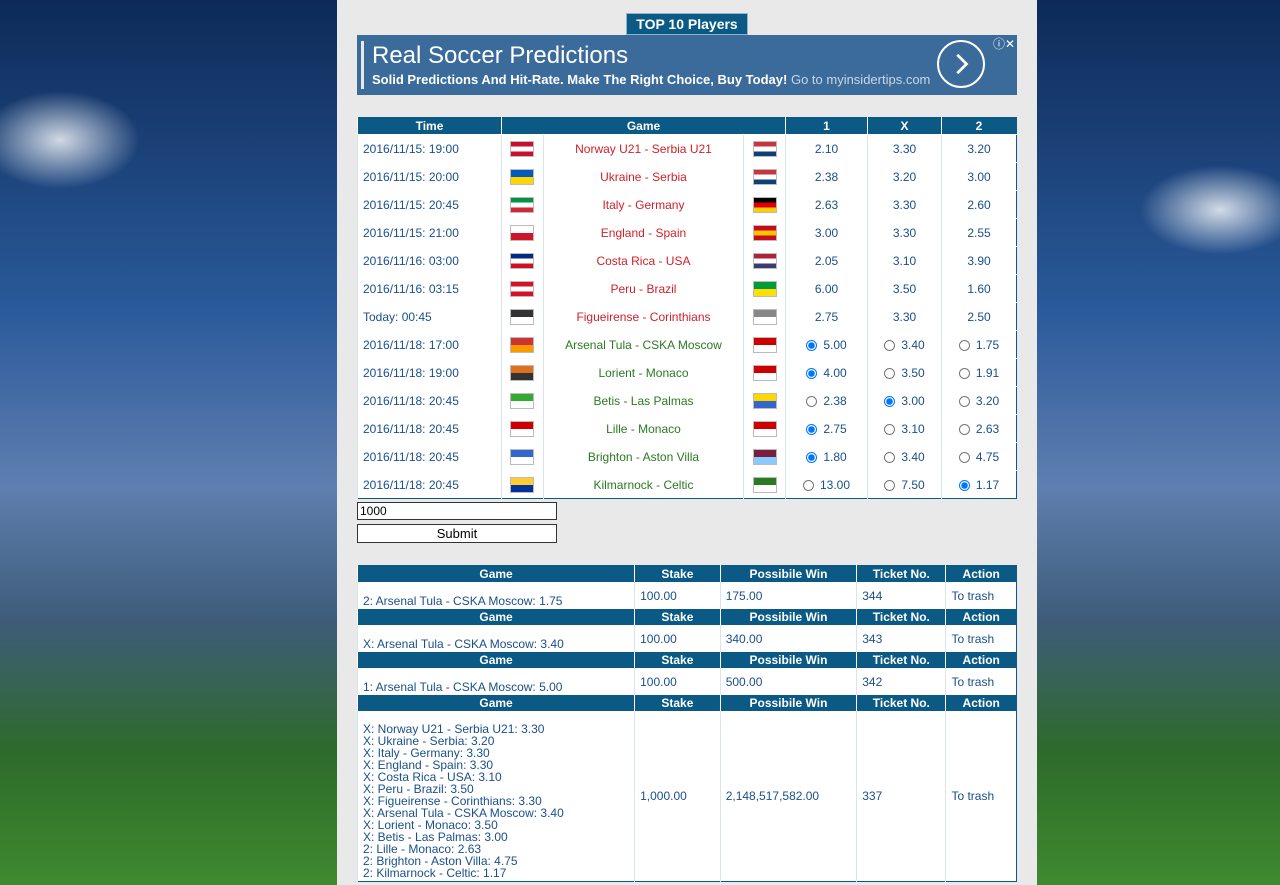  Describe the element at coordinates (452, 800) in the screenshot. I see `ticket-game: X: Figueirense - Corinthians: 3.30` at that location.